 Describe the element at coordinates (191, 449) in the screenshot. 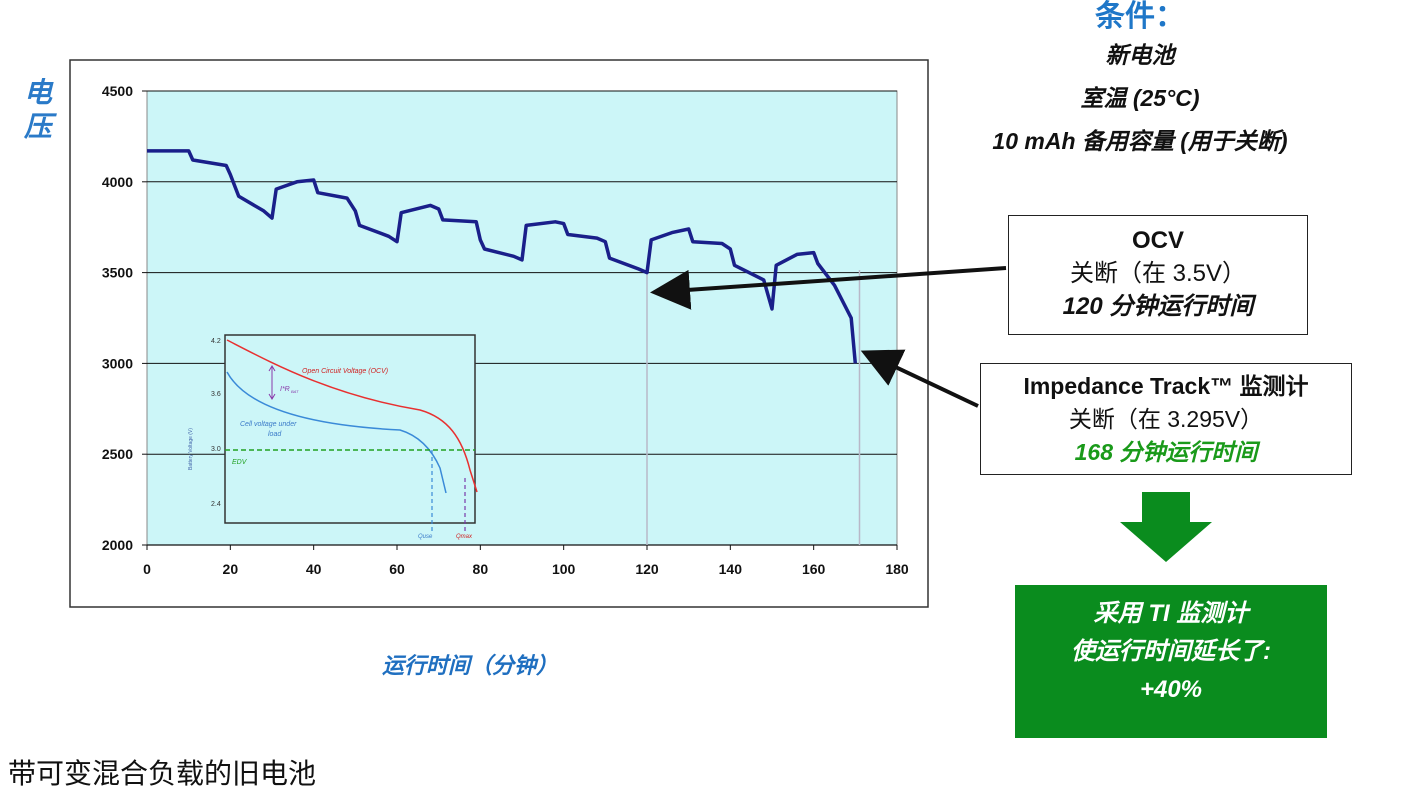

I see `inset-y-label: Battery Voltage (V)` at that location.